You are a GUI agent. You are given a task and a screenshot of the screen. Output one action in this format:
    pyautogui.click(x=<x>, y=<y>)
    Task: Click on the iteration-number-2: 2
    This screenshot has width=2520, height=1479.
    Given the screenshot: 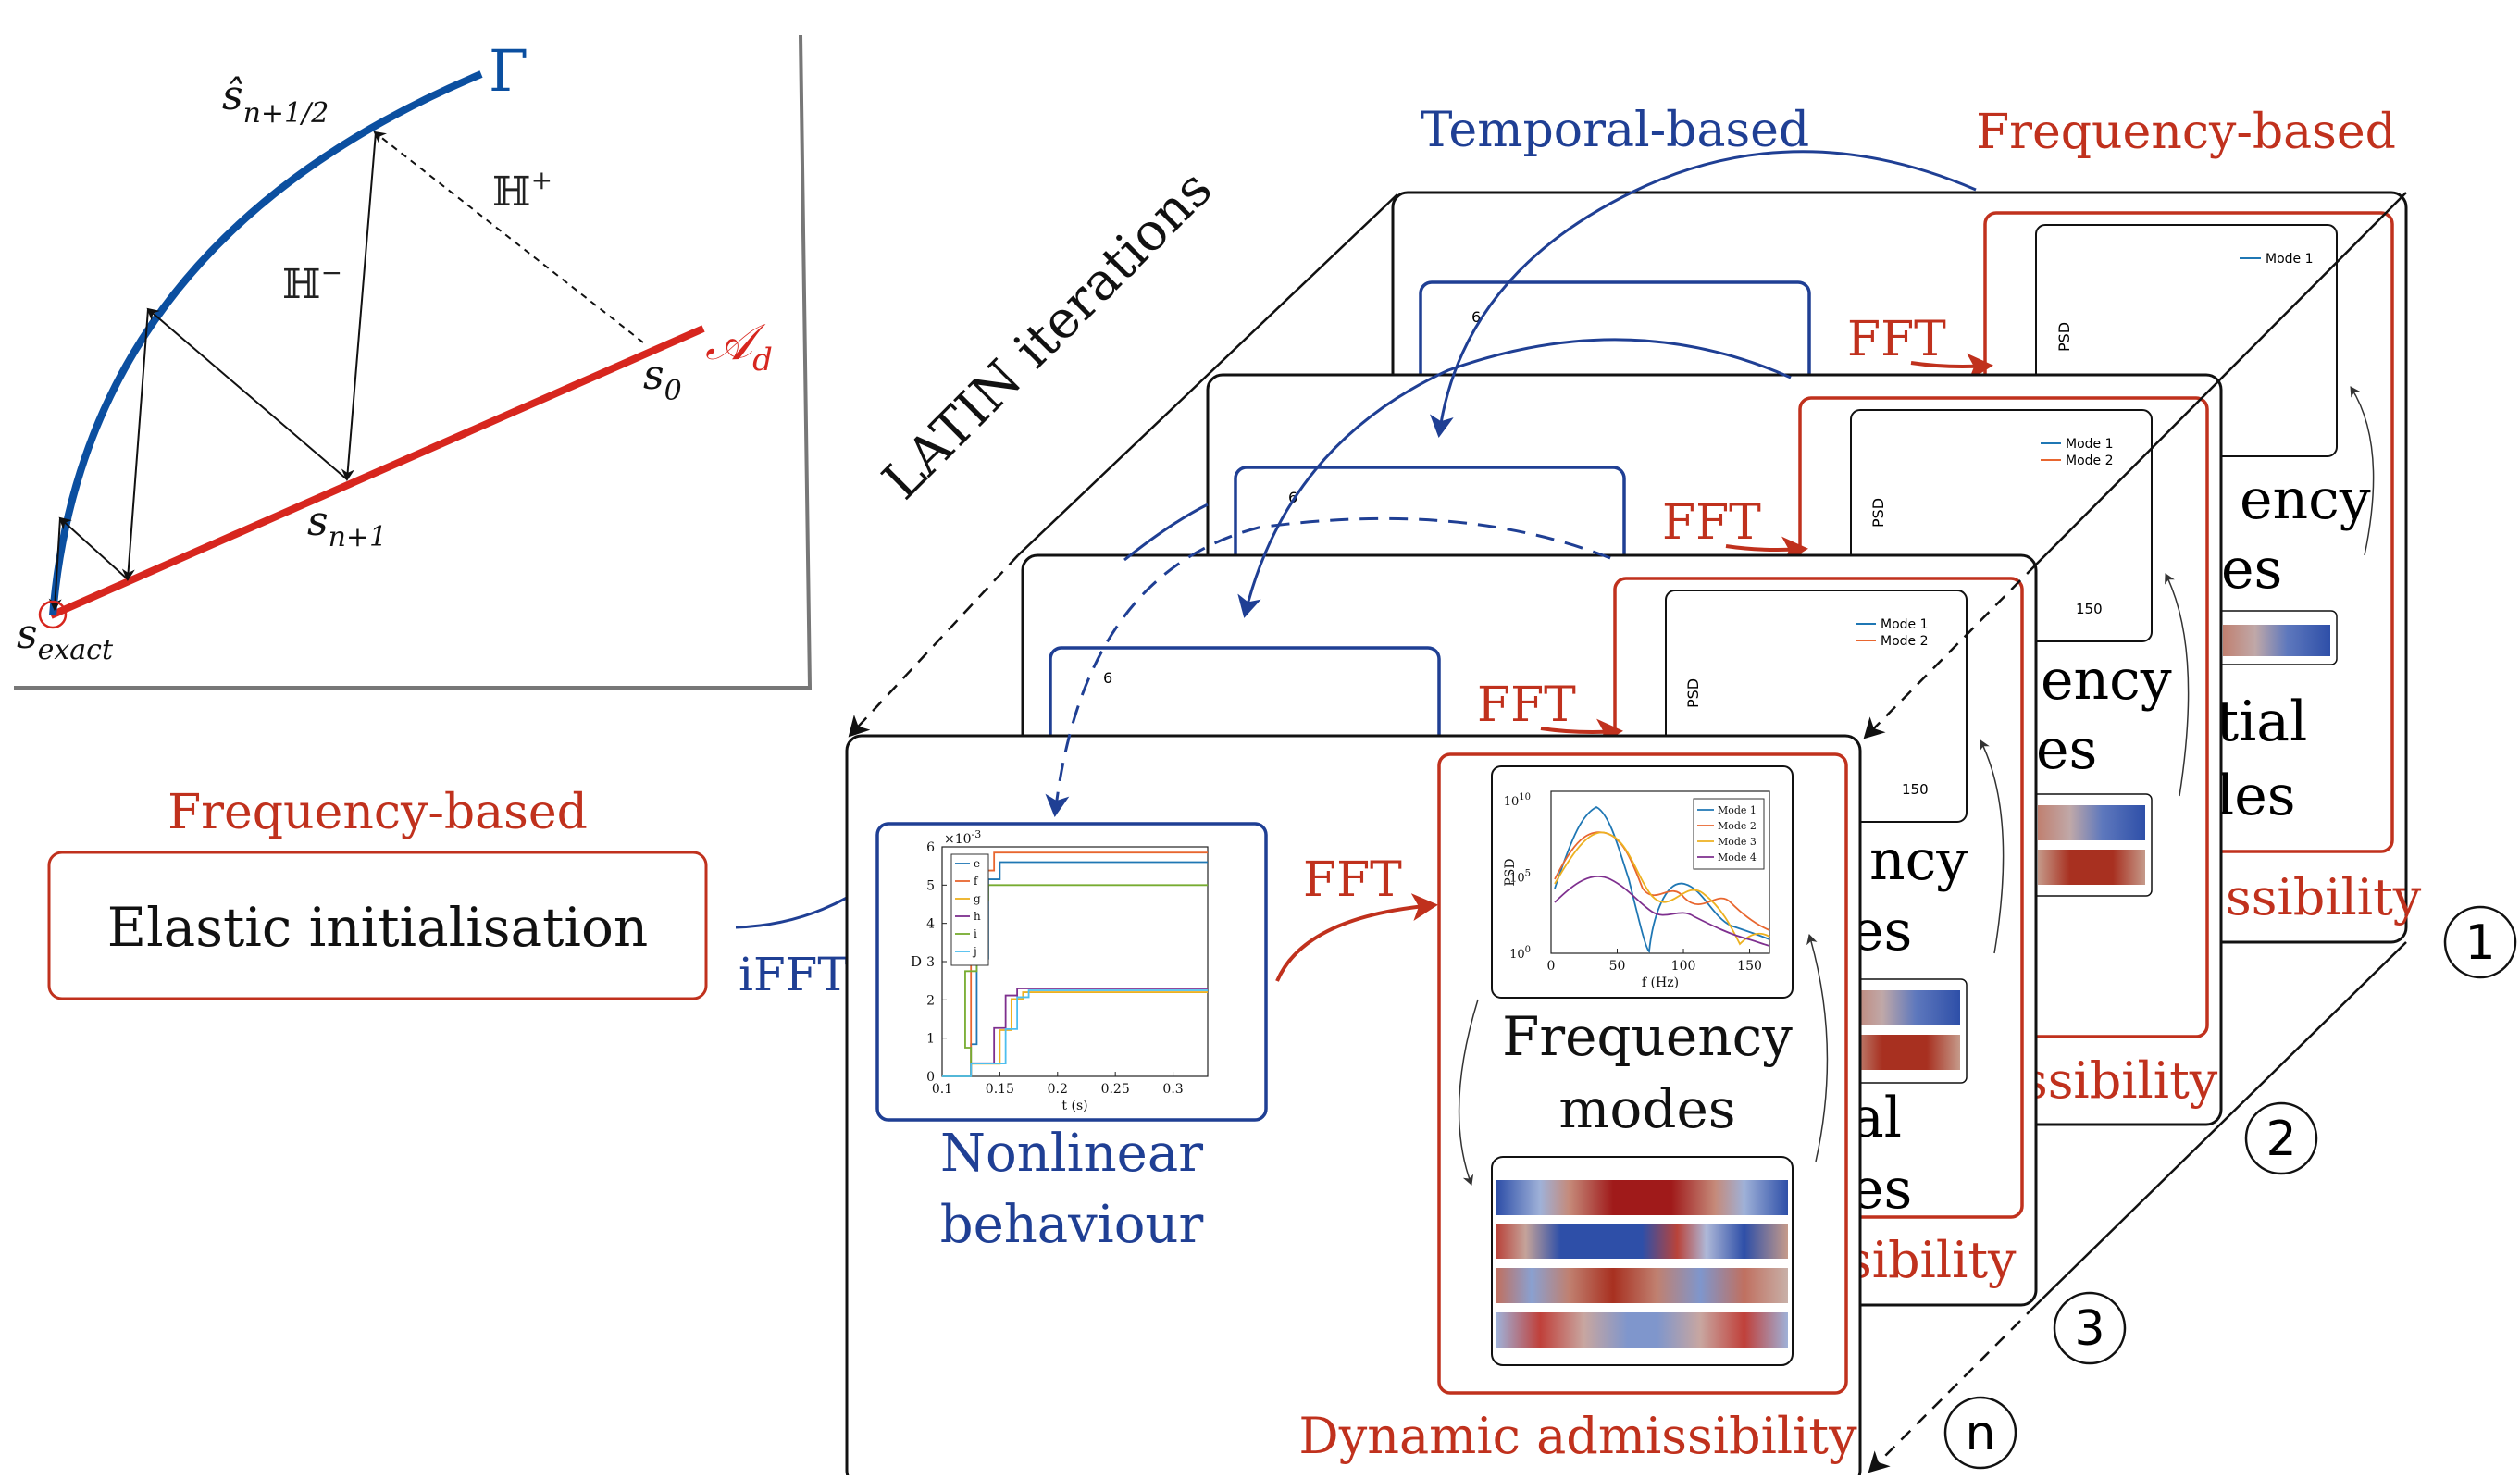 What is the action you would take?
    pyautogui.click(x=2281, y=1139)
    